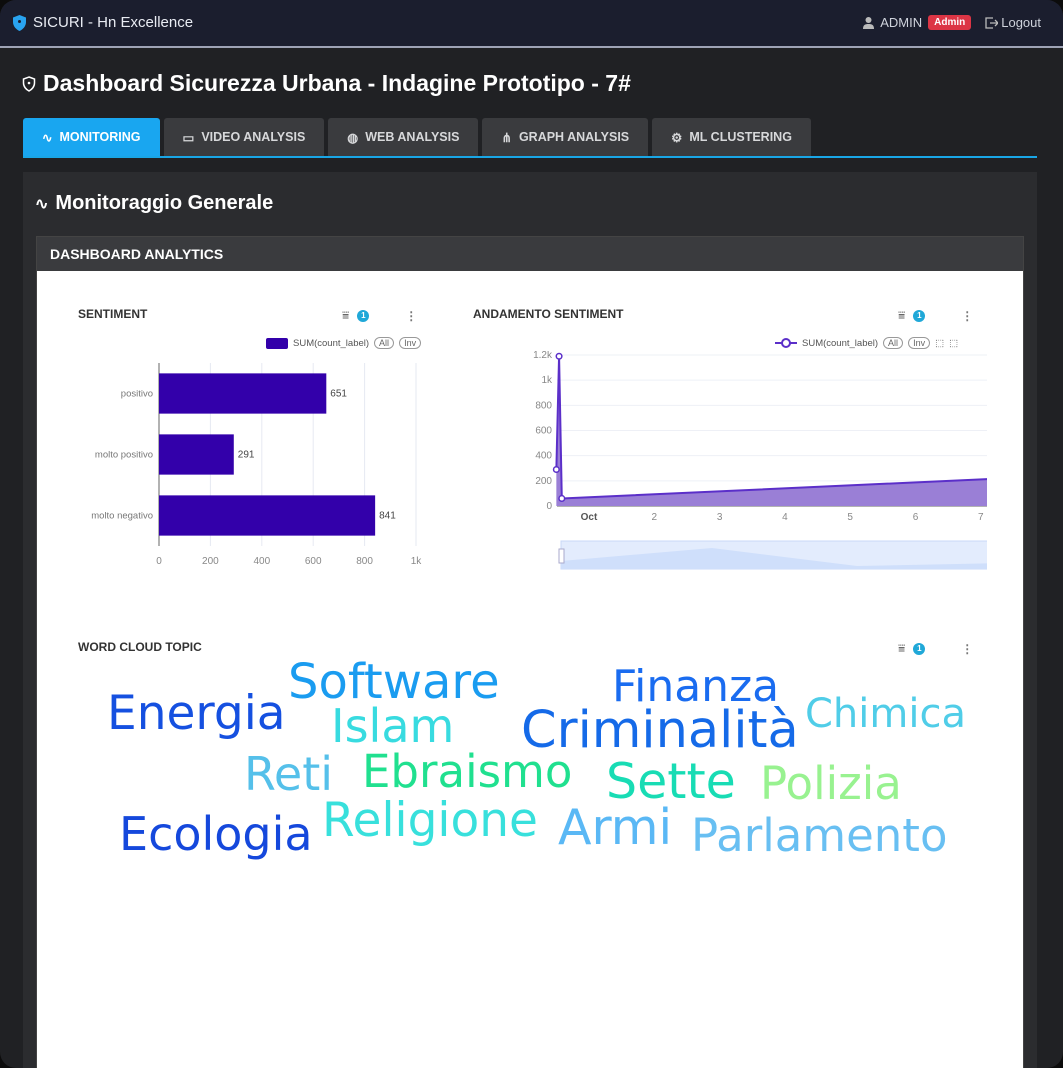 The image size is (1063, 1068). I want to click on x-tick-label: 800, so click(364, 561).